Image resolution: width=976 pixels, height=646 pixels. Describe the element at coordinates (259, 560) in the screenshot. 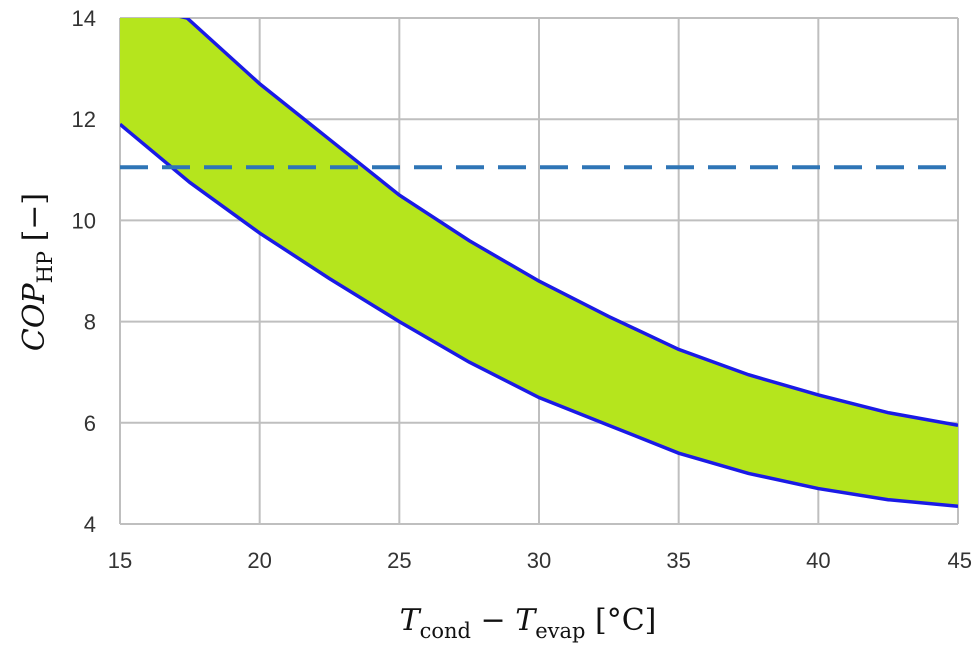

I see `x-tick-label: 20` at that location.